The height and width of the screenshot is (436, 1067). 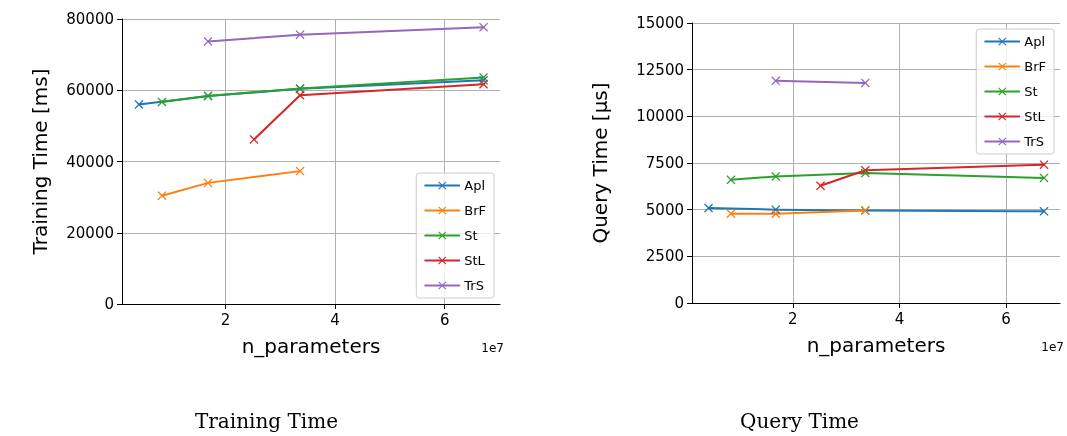 What do you see at coordinates (266, 421) in the screenshot?
I see `text: Training Time` at bounding box center [266, 421].